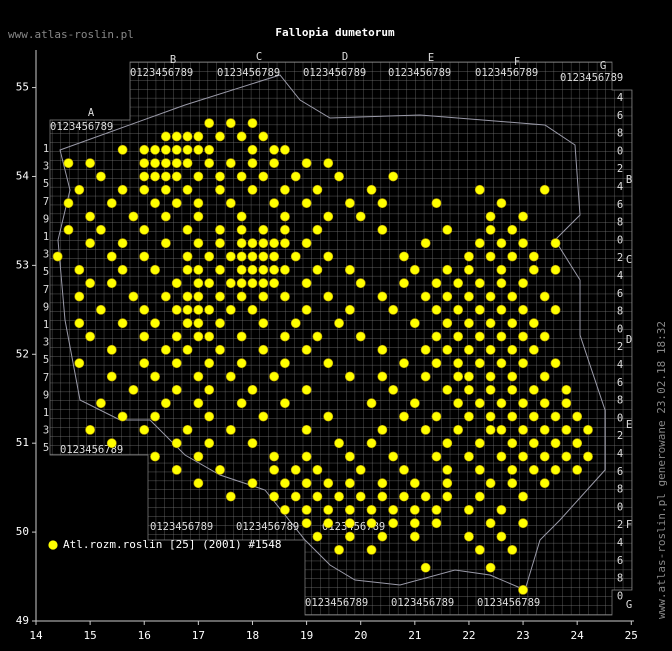 The width and height of the screenshot is (672, 651). What do you see at coordinates (46, 395) in the screenshot?
I see `grid-row-digit: 9` at bounding box center [46, 395].